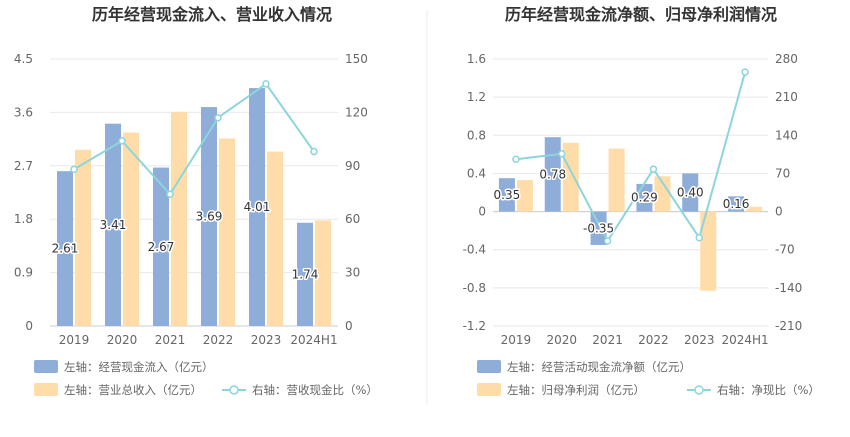  I want to click on left-axis-tick-label: 0.8, so click(476, 135).